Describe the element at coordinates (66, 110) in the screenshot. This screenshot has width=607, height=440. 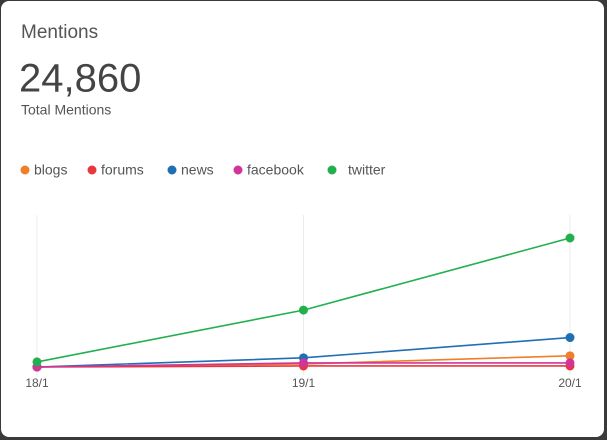
I see `total-label: Total Mentions` at that location.